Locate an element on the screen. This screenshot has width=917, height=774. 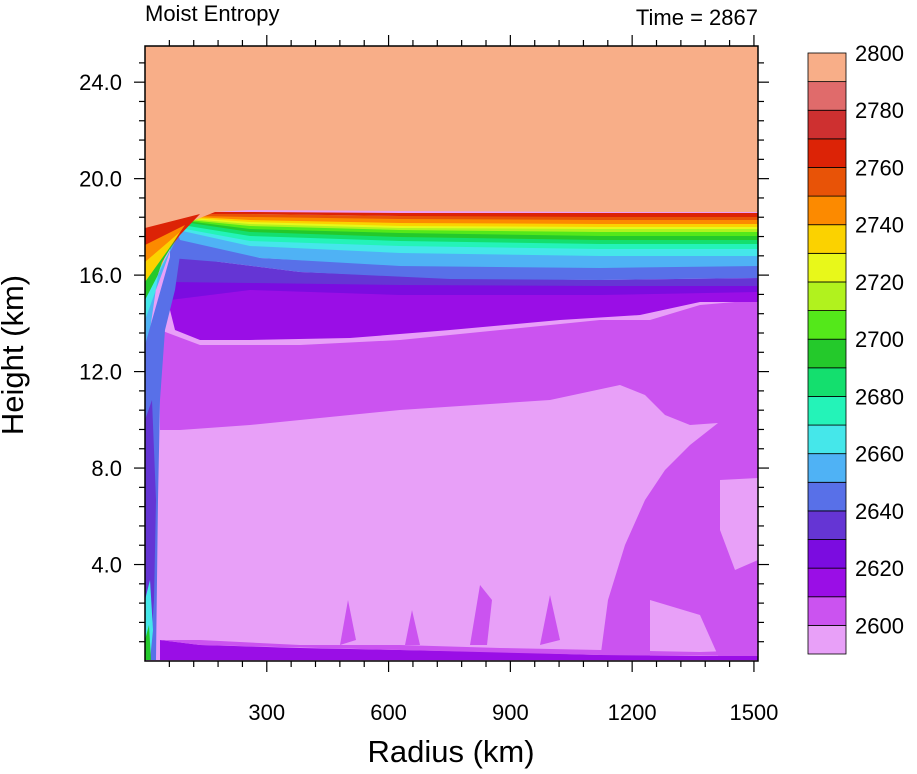
colorbar-label: 2600 is located at coordinates (879, 625).